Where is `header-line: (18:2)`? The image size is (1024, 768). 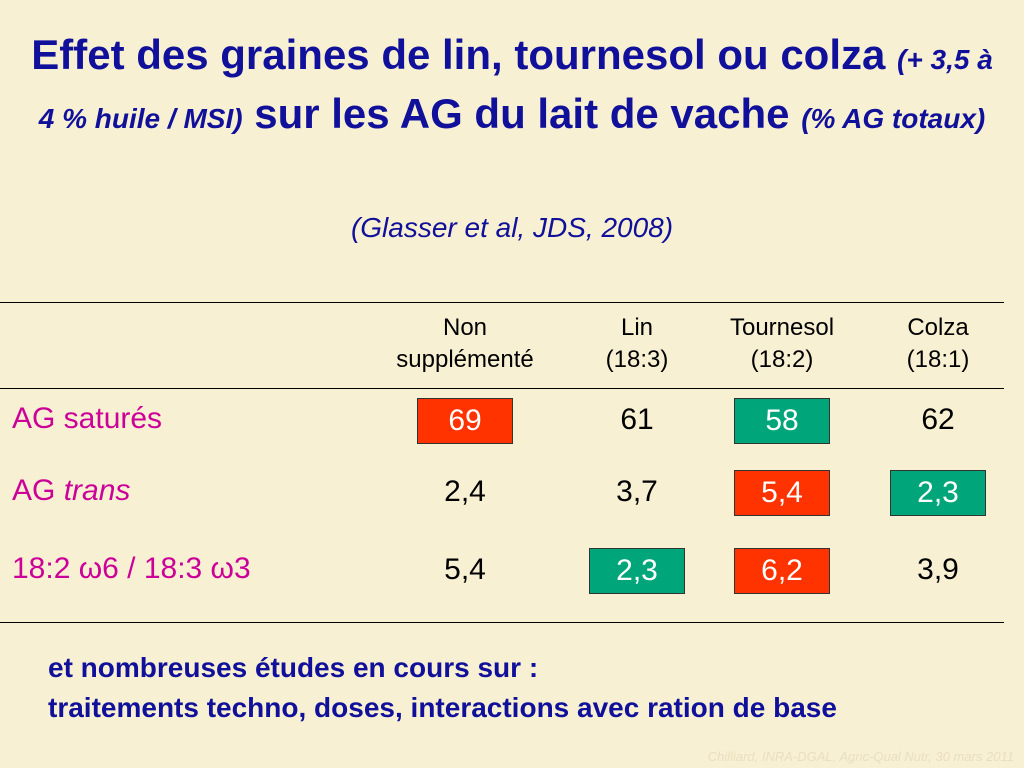
header-line: (18:2) is located at coordinates (782, 359).